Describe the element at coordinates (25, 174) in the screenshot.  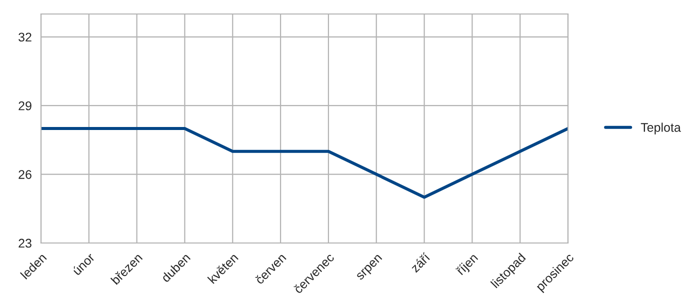
I see `y-tick-label: 26` at that location.